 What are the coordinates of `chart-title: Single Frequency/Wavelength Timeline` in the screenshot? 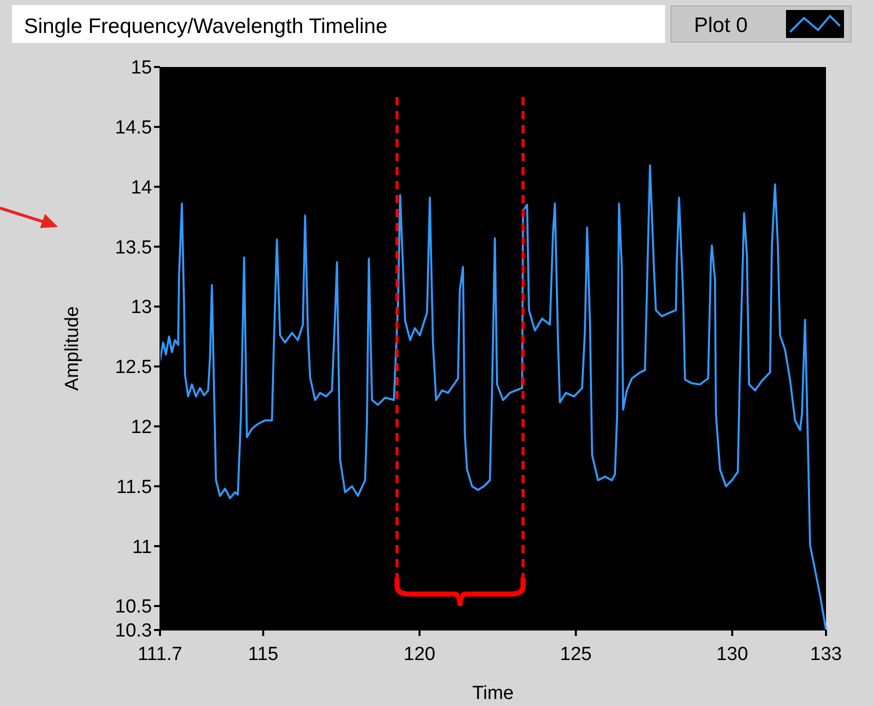 It's located at (206, 26).